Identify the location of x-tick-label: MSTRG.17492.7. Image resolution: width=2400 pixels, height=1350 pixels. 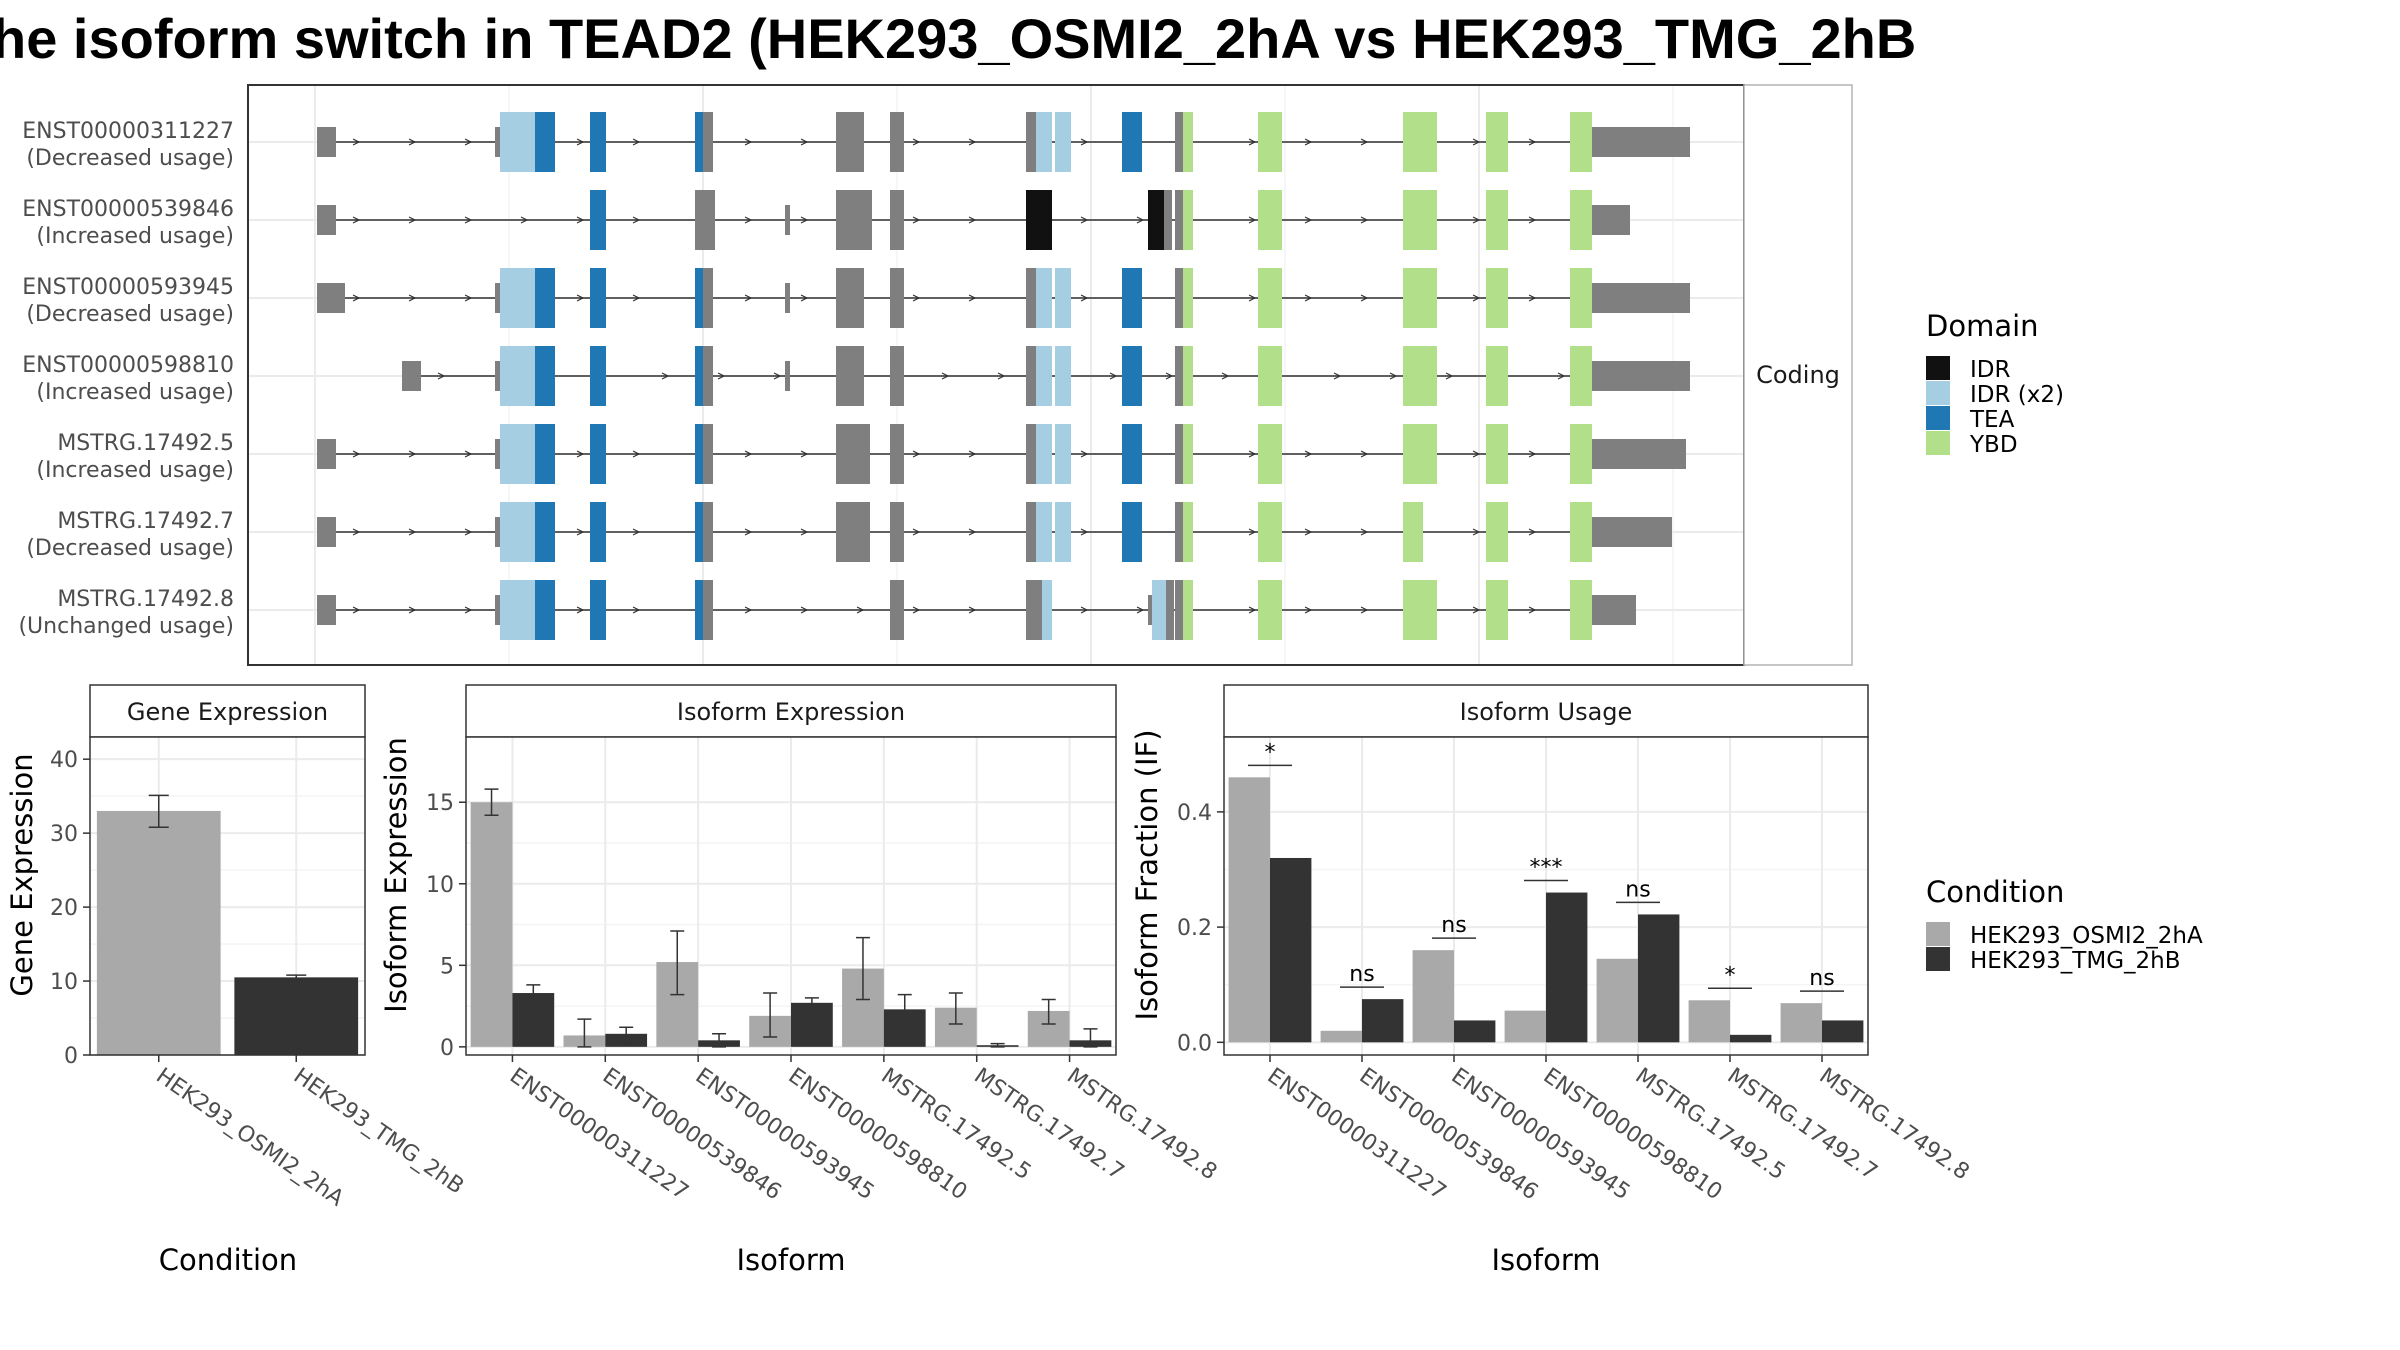
(1802, 1124).